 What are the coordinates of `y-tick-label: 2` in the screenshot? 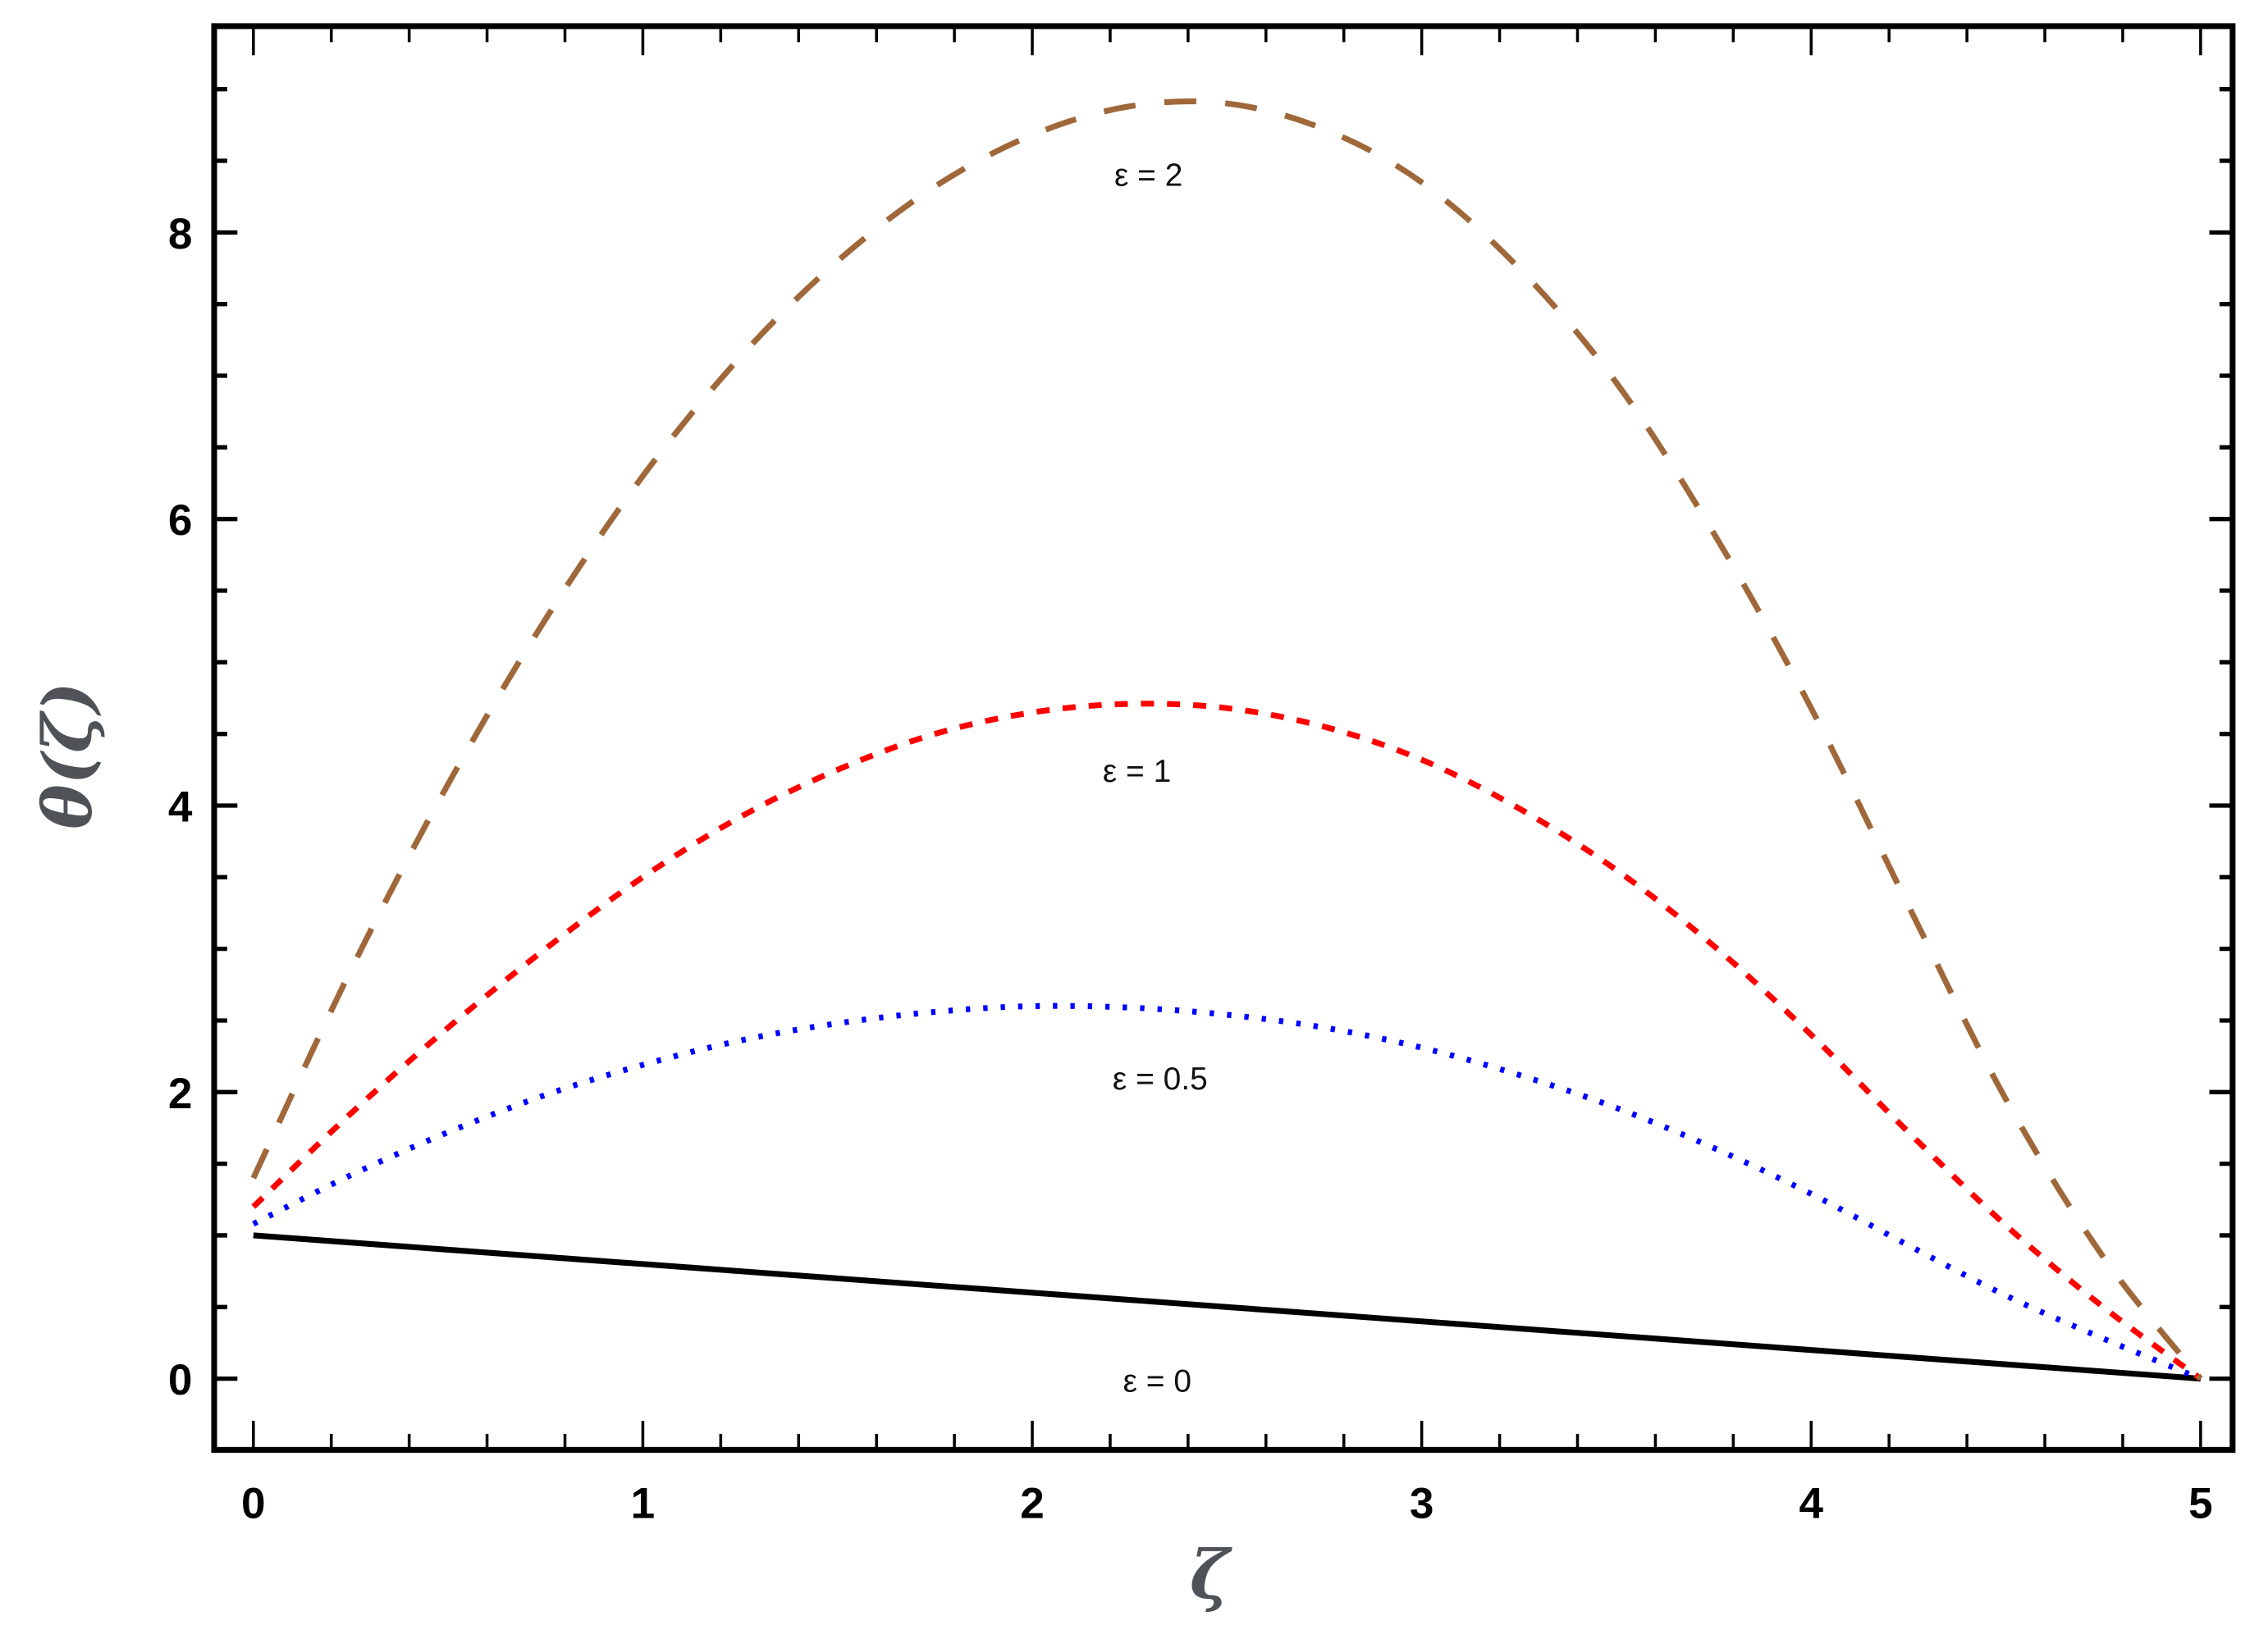 It's located at (180, 1094).